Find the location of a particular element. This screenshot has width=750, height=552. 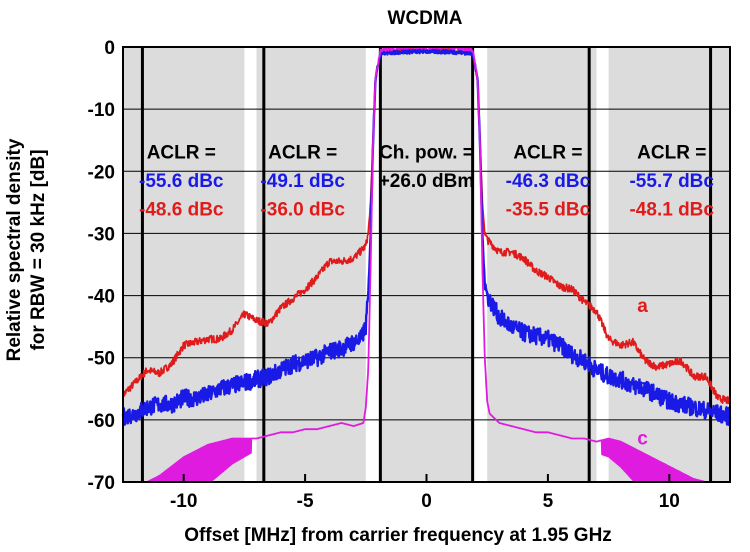

x-tick-label: 10 is located at coordinates (669, 501).